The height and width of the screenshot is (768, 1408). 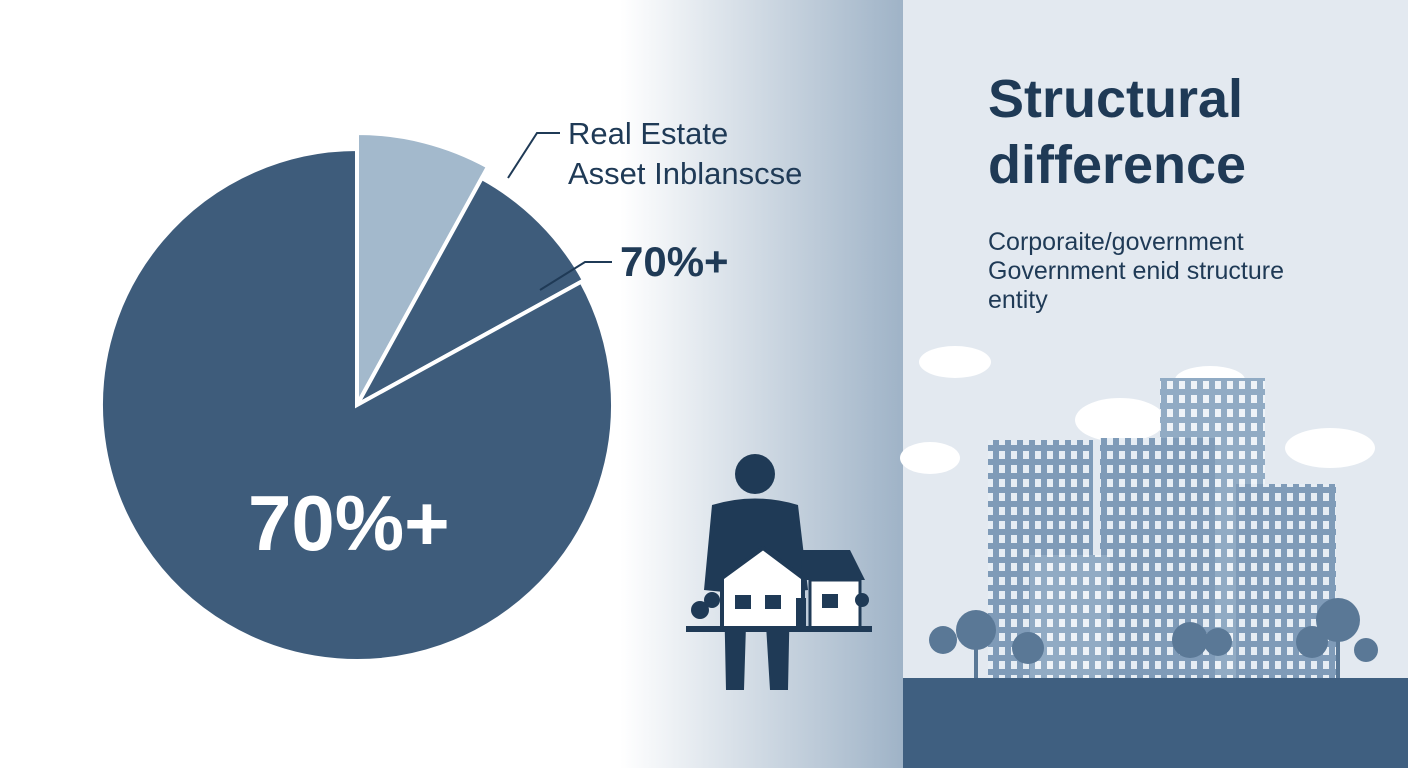 What do you see at coordinates (685, 153) in the screenshot?
I see `slice-label: Real Estate Asset Inblanscse` at bounding box center [685, 153].